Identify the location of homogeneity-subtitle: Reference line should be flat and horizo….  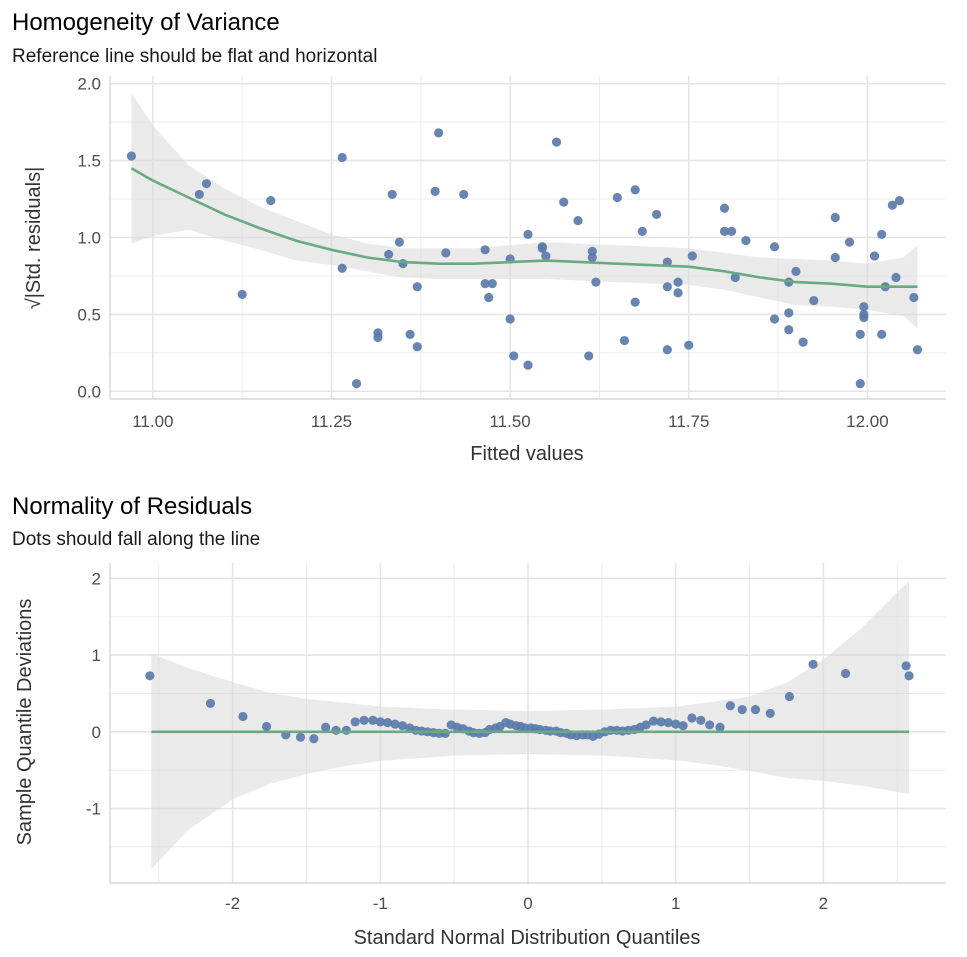
(194, 56).